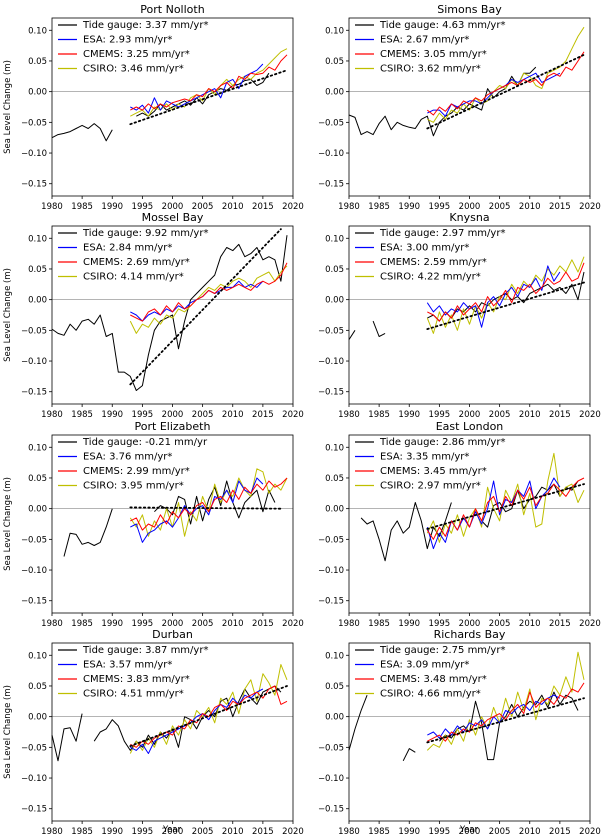 This screenshot has height=837, width=601. What do you see at coordinates (133, 277) in the screenshot?
I see `legend-label: CSIRO: 4.14 mm/yr*` at bounding box center [133, 277].